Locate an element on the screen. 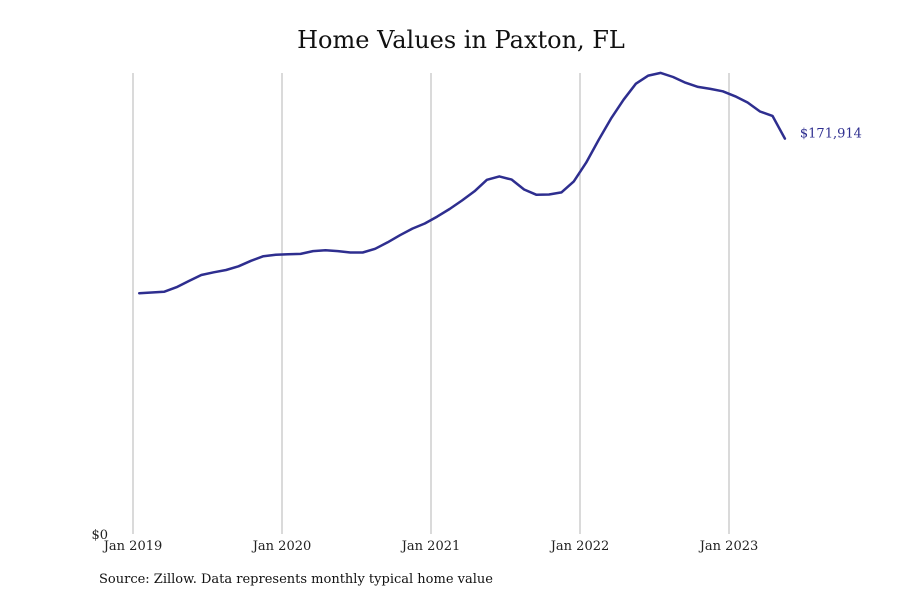  x-axis-ticks: Jan 2019 Jan 2020 Jan 2021 Jan 2022 Jan 2023 is located at coordinates (430, 546).